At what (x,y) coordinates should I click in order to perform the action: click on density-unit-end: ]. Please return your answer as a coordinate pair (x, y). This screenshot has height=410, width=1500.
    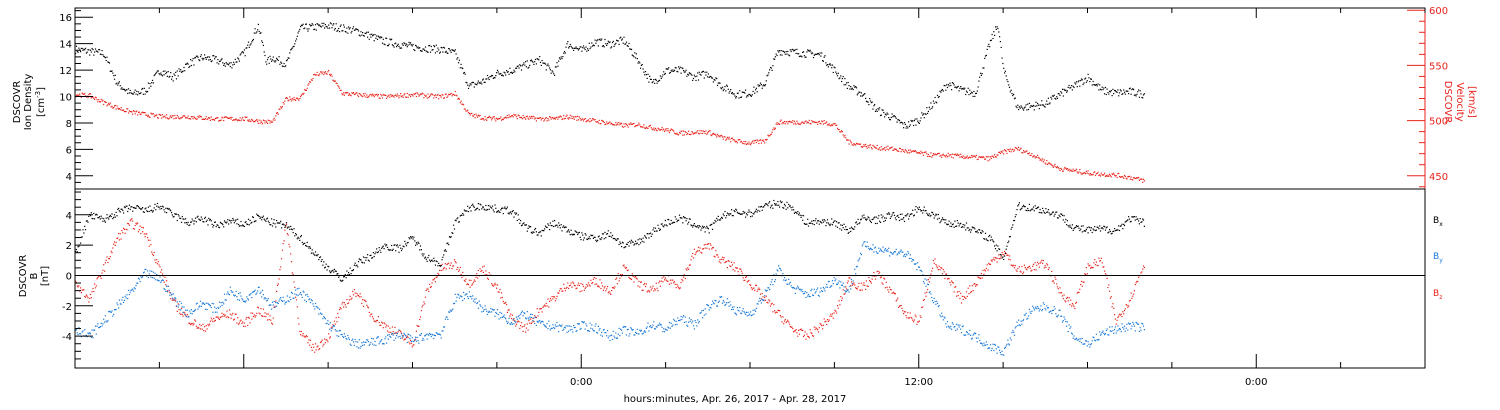
    Looking at the image, I should click on (41, 89).